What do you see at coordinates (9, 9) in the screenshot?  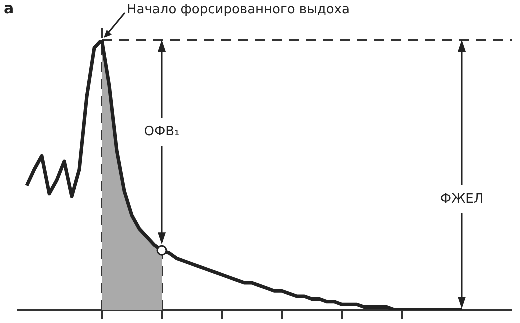 I see `text: а` at bounding box center [9, 9].